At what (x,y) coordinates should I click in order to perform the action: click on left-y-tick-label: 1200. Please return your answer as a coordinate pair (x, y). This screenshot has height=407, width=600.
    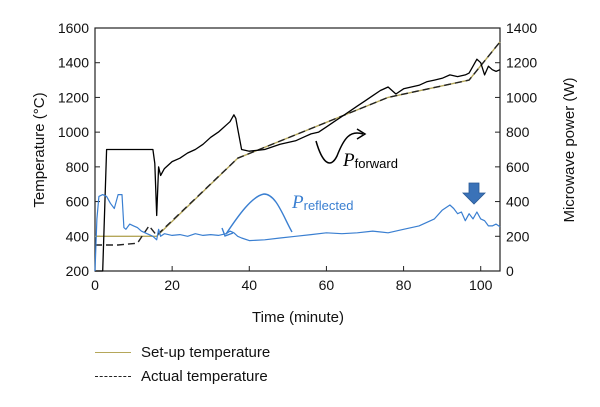
    Looking at the image, I should click on (73, 97).